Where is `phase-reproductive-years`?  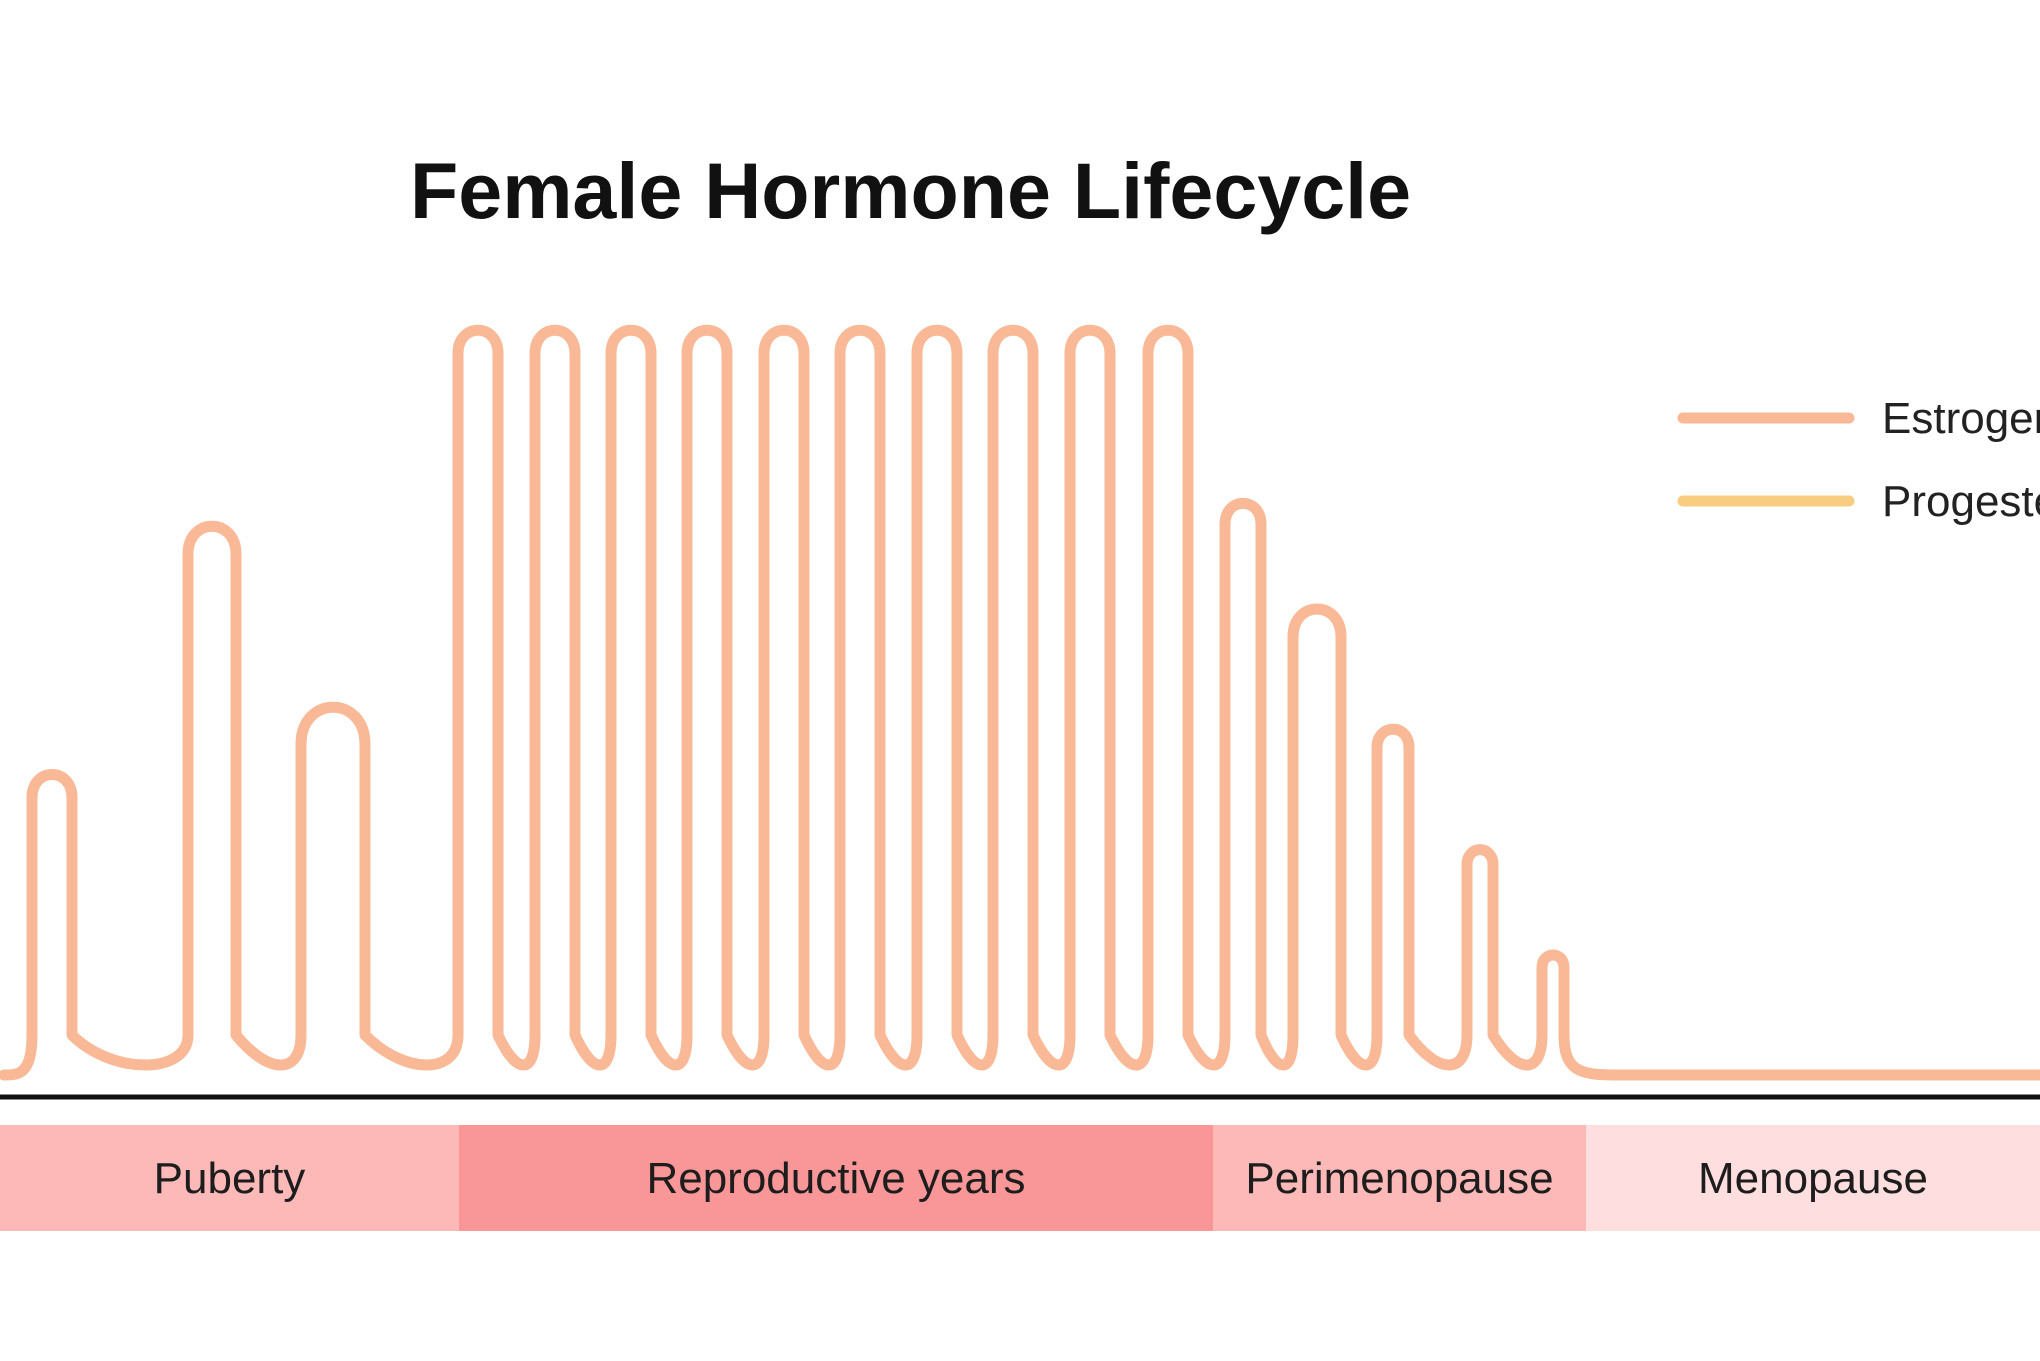 phase-reproductive-years is located at coordinates (836, 1178).